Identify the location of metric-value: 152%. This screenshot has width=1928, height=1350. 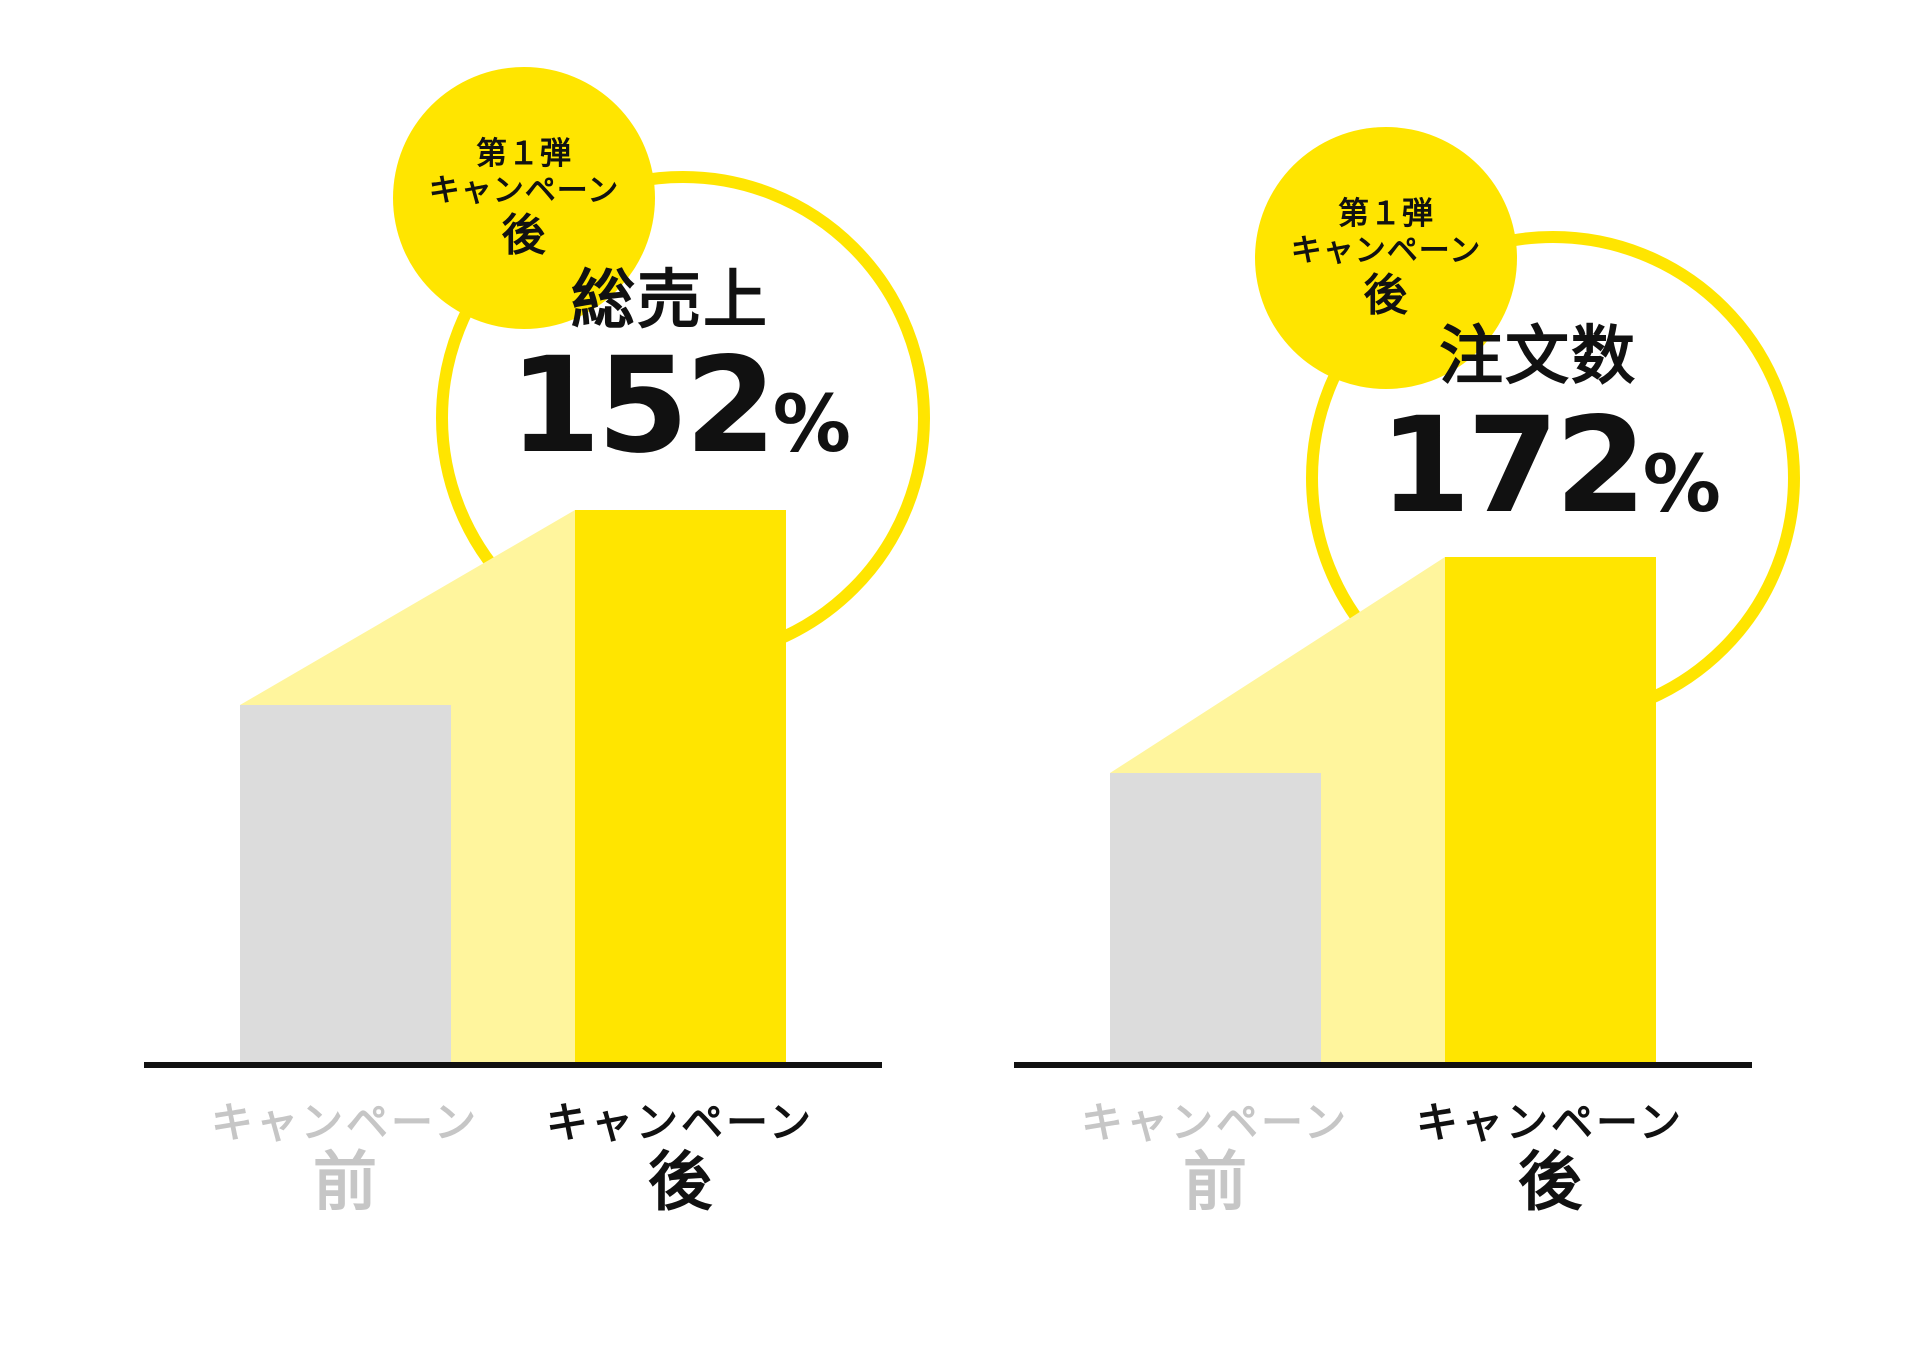
(680, 415).